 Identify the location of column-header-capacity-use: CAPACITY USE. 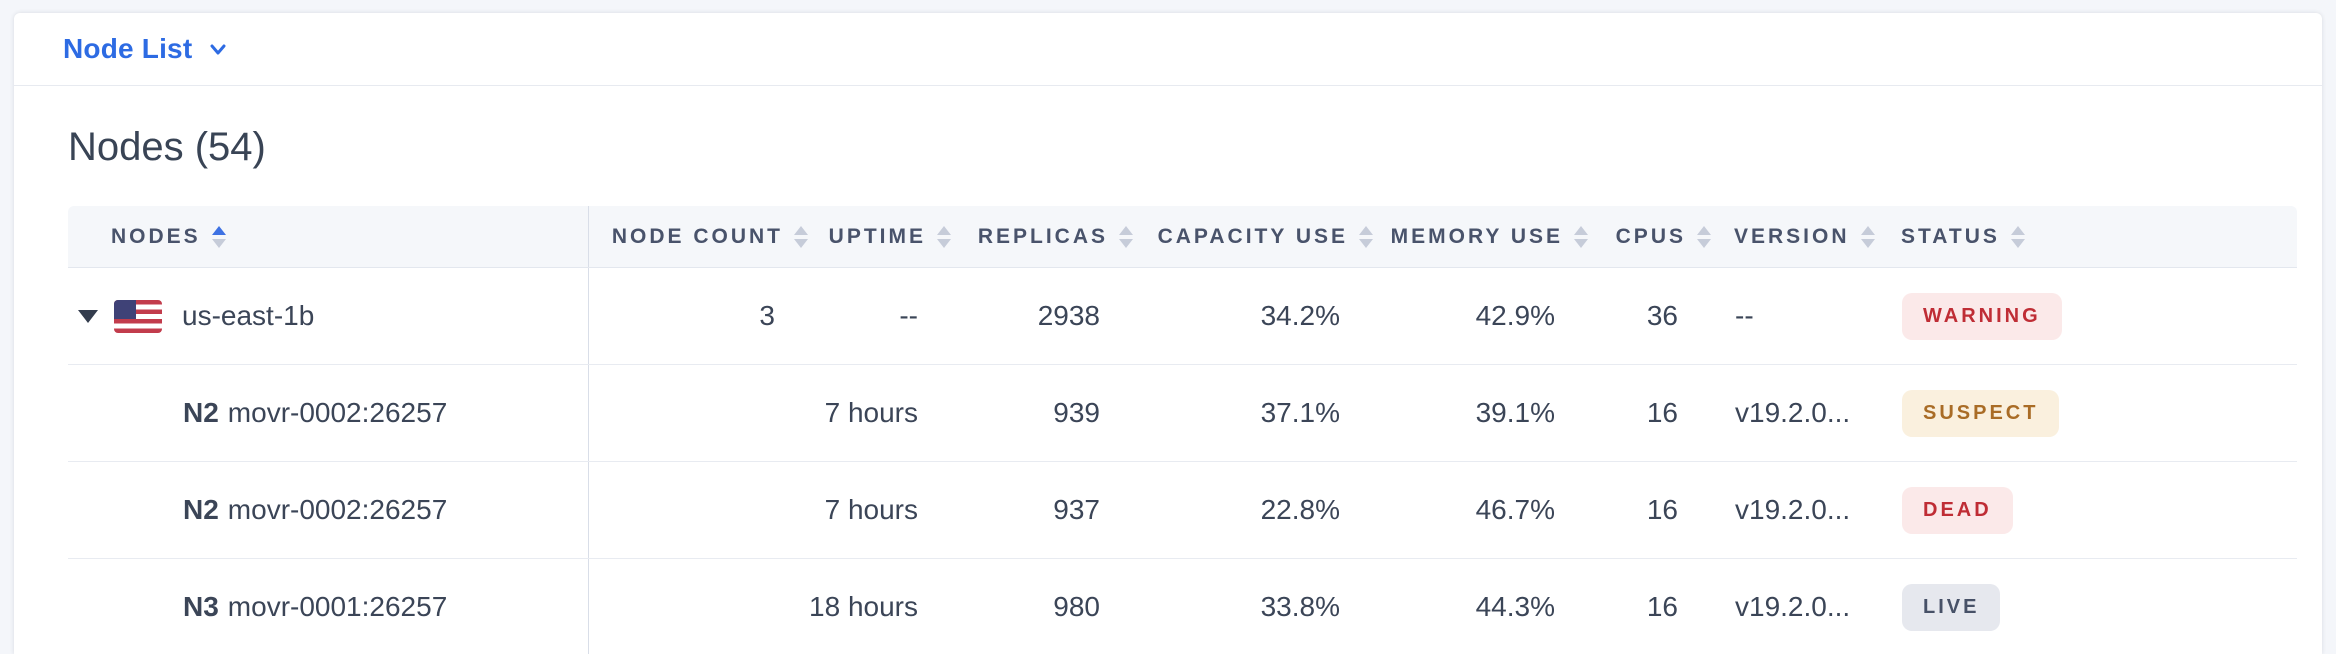
(1260, 236).